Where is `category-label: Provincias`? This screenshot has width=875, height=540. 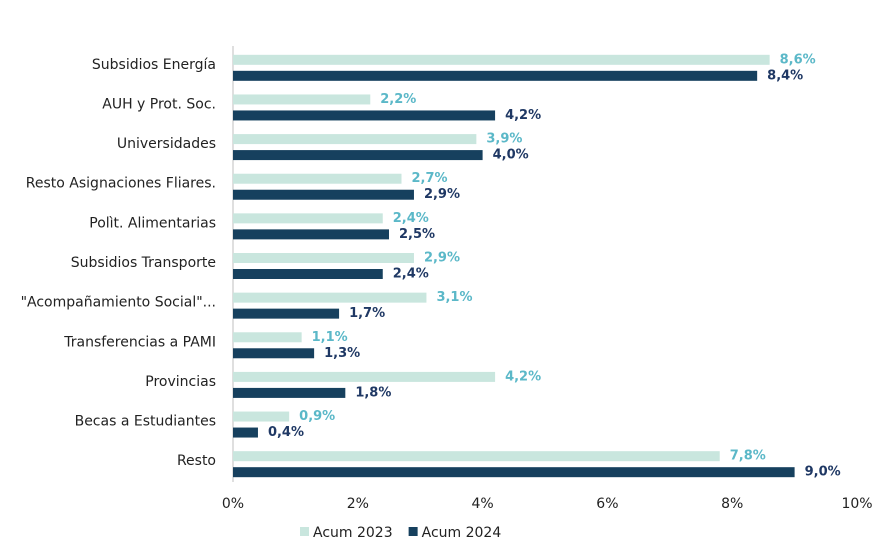 category-label: Provincias is located at coordinates (180, 382).